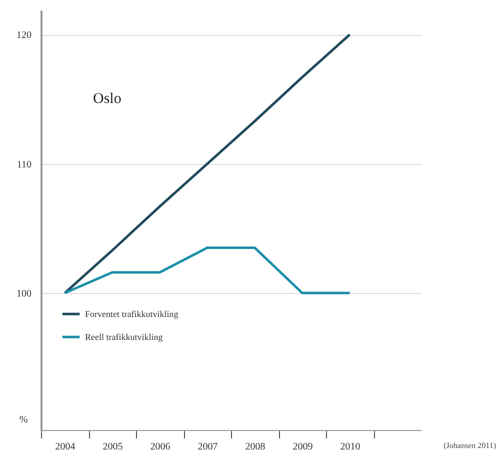 The width and height of the screenshot is (497, 455). Describe the element at coordinates (24, 294) in the screenshot. I see `y-tick-label: 100` at that location.